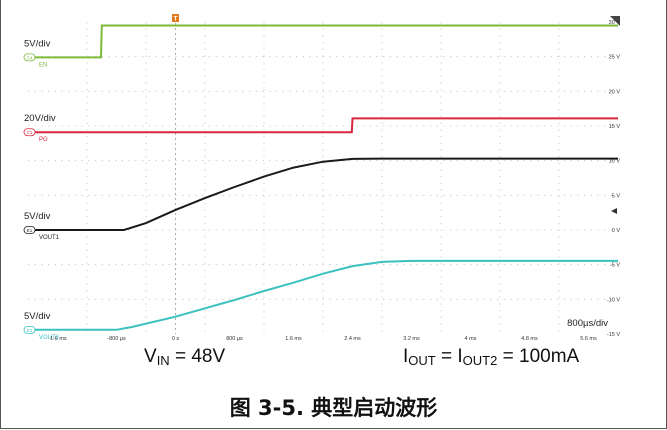  What do you see at coordinates (333, 408) in the screenshot?
I see `figure-caption: 图 3-5. 典型启动波形` at bounding box center [333, 408].